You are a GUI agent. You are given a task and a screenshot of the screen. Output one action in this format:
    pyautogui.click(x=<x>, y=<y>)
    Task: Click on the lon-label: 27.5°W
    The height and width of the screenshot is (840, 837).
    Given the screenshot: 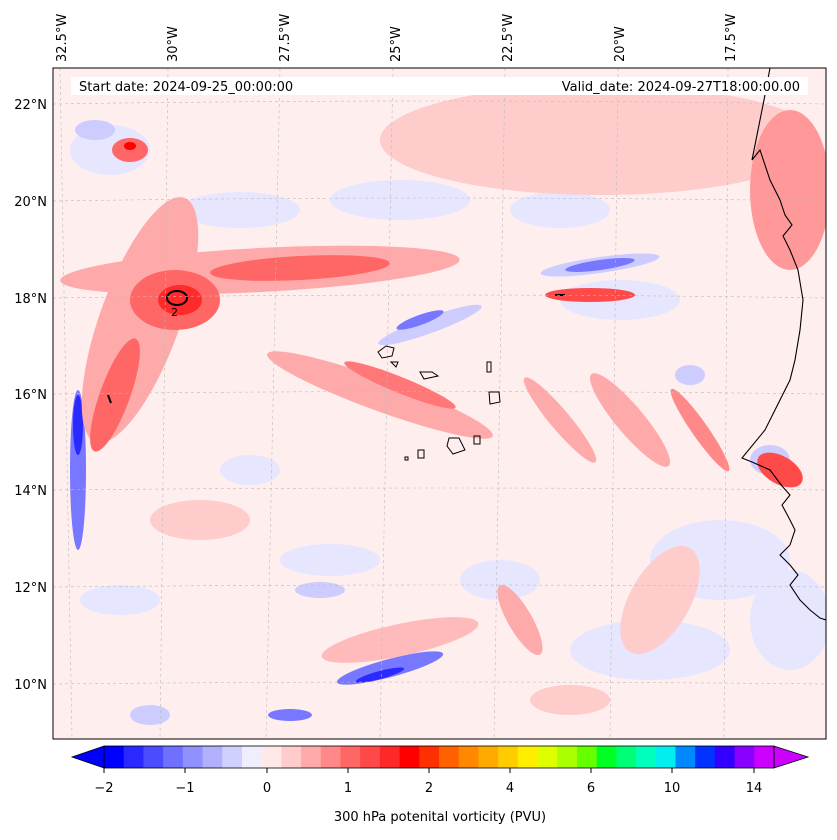 What is the action you would take?
    pyautogui.click(x=285, y=38)
    